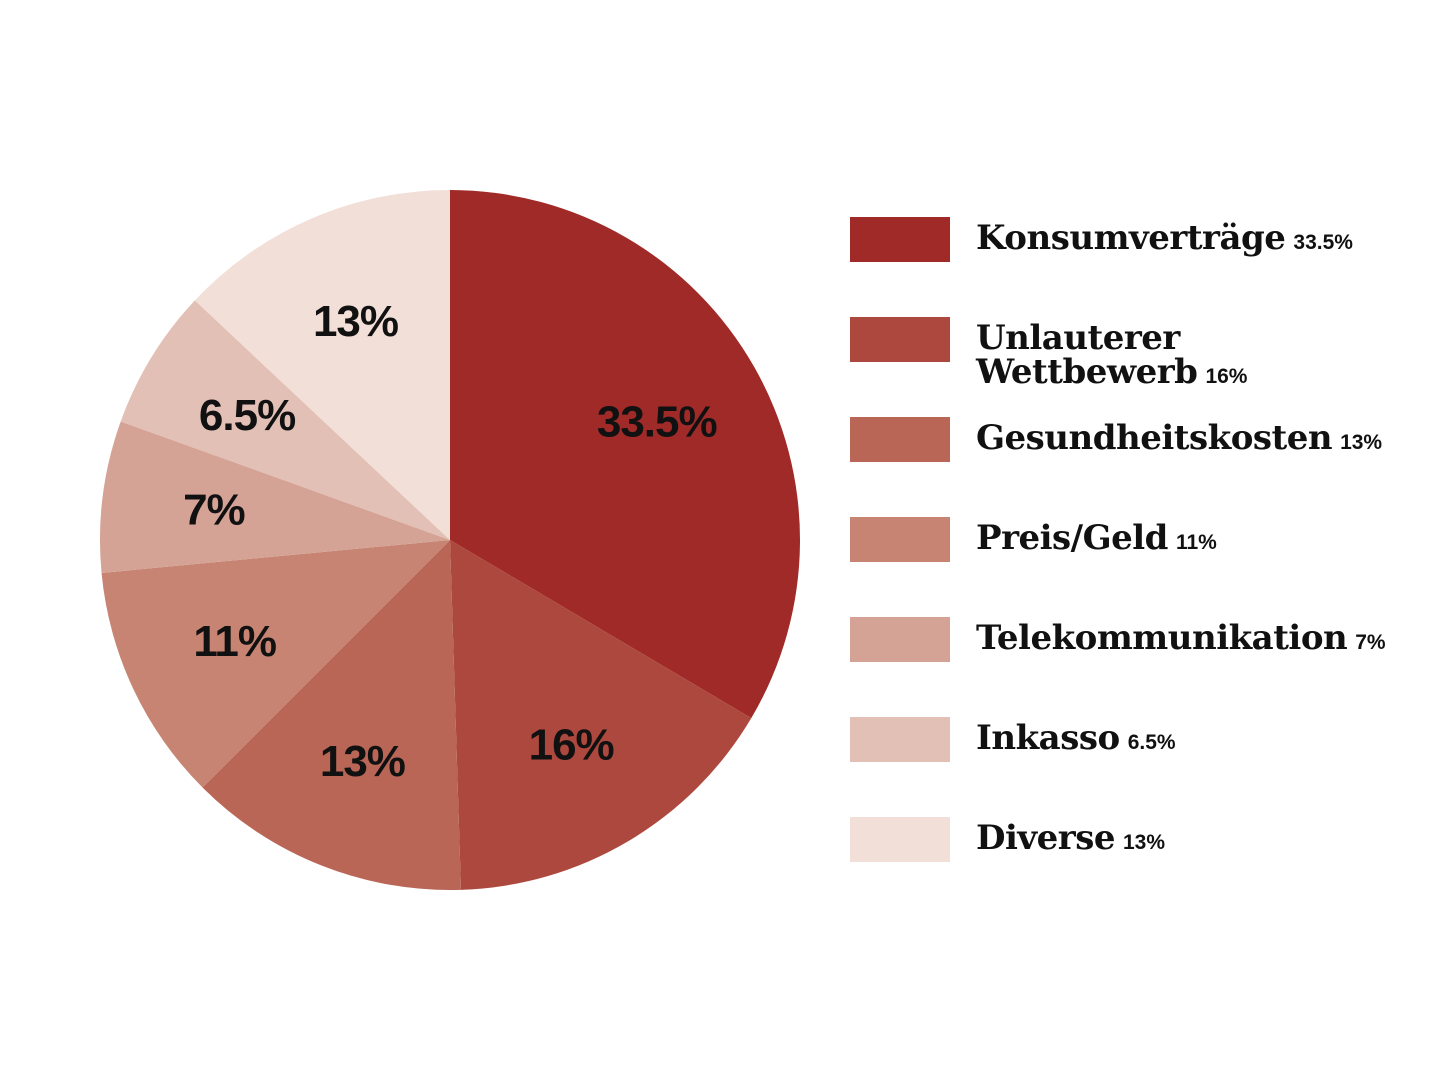 Image resolution: width=1440 pixels, height=1080 pixels. I want to click on slice-label-unlauterer-wettbewerb: 16%, so click(571, 744).